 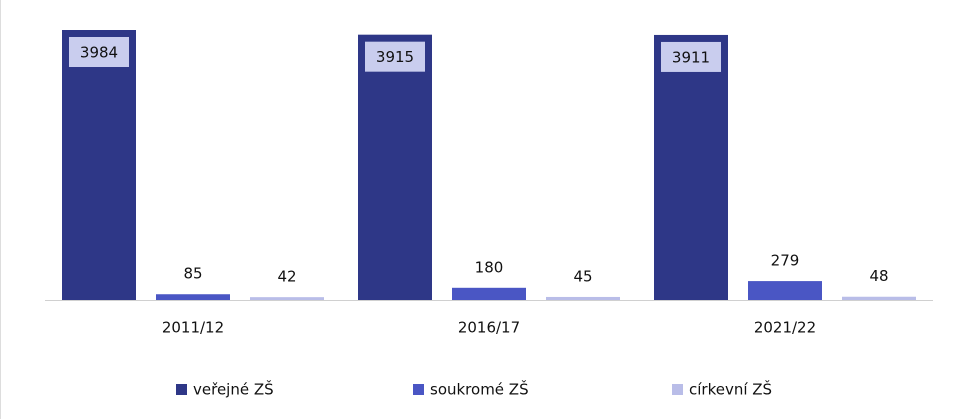 I want to click on value-label: 3915, so click(x=395, y=57).